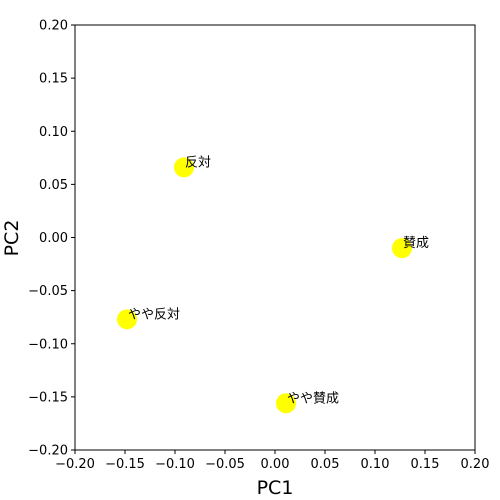  I want to click on y-tick-label: −0.10, so click(48, 344).